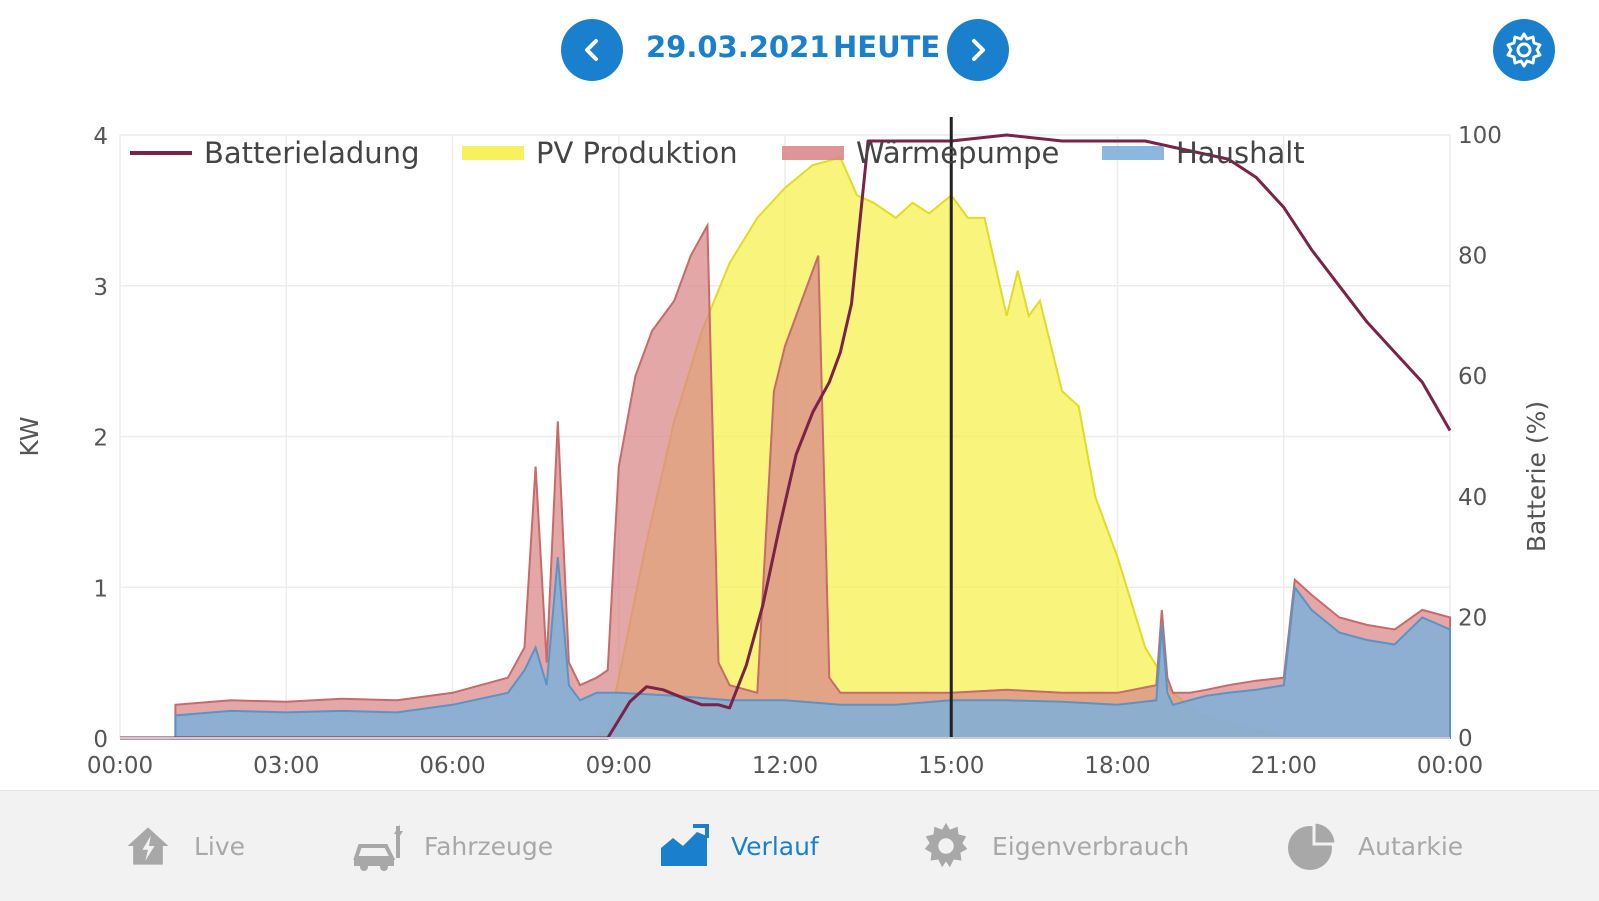 This screenshot has width=1599, height=901. I want to click on house-bolt-icon, so click(148, 846).